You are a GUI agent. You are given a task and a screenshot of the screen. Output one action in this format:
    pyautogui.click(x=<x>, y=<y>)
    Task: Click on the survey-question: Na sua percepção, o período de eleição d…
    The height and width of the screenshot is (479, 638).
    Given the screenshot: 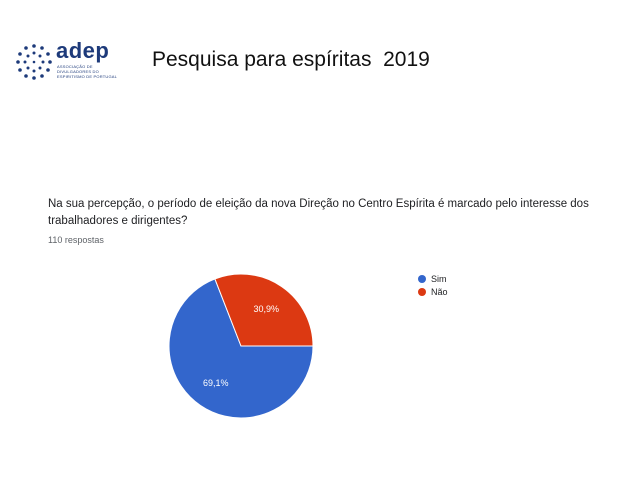 What is the action you would take?
    pyautogui.click(x=318, y=212)
    